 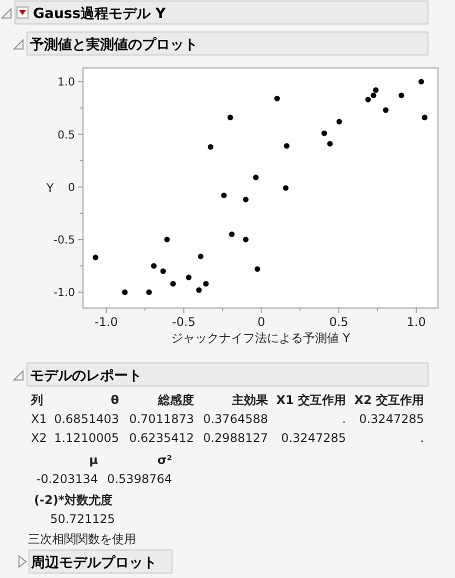 I want to click on y-tick-label: -0.5, so click(x=64, y=240).